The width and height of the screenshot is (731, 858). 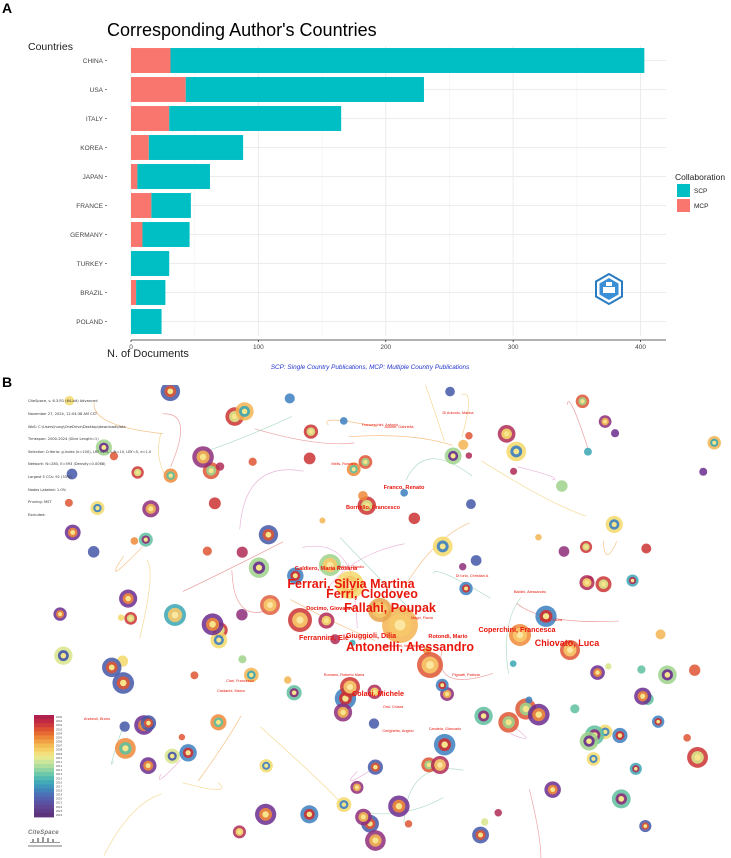 What do you see at coordinates (7, 382) in the screenshot?
I see `panel-b-label: B` at bounding box center [7, 382].